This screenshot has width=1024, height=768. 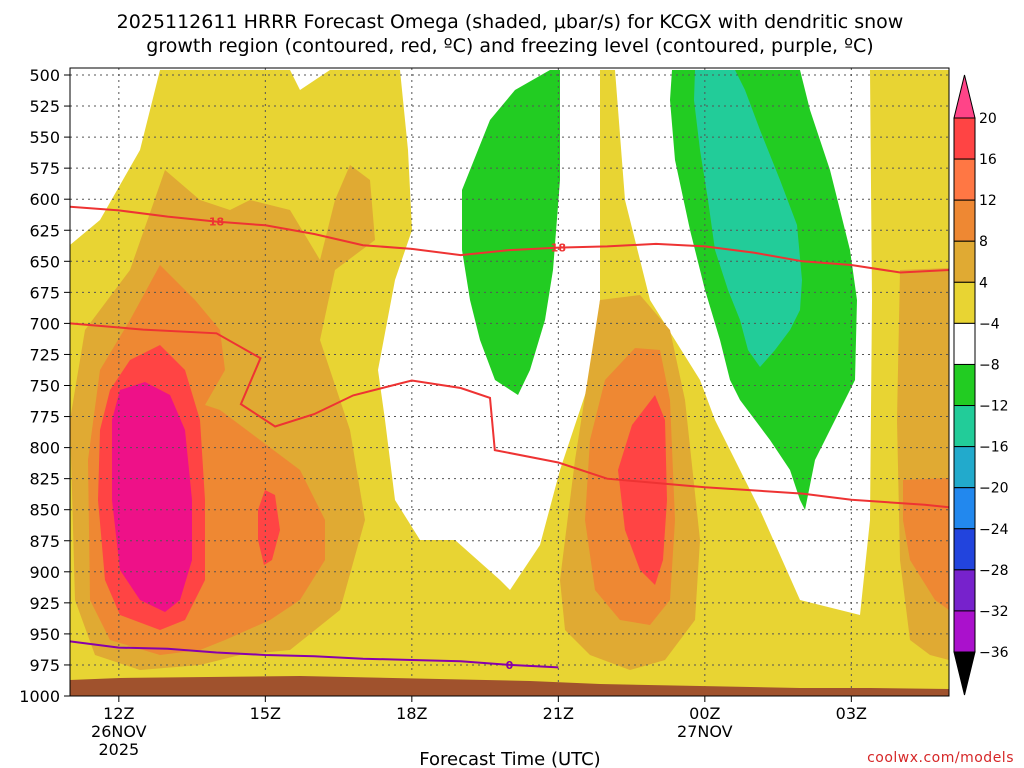 What do you see at coordinates (44, 261) in the screenshot?
I see `y-tick-label: 650` at bounding box center [44, 261].